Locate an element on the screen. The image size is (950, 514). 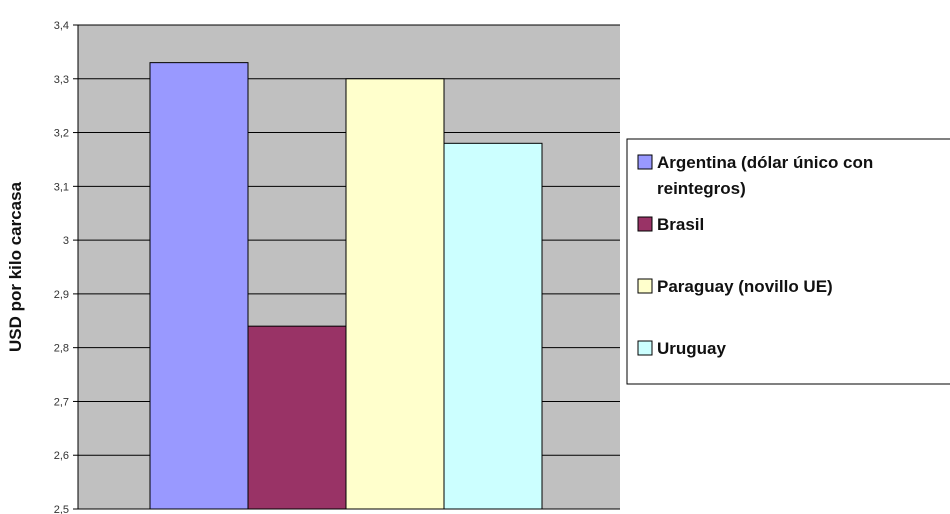
legend-label: reintegros) is located at coordinates (701, 188).